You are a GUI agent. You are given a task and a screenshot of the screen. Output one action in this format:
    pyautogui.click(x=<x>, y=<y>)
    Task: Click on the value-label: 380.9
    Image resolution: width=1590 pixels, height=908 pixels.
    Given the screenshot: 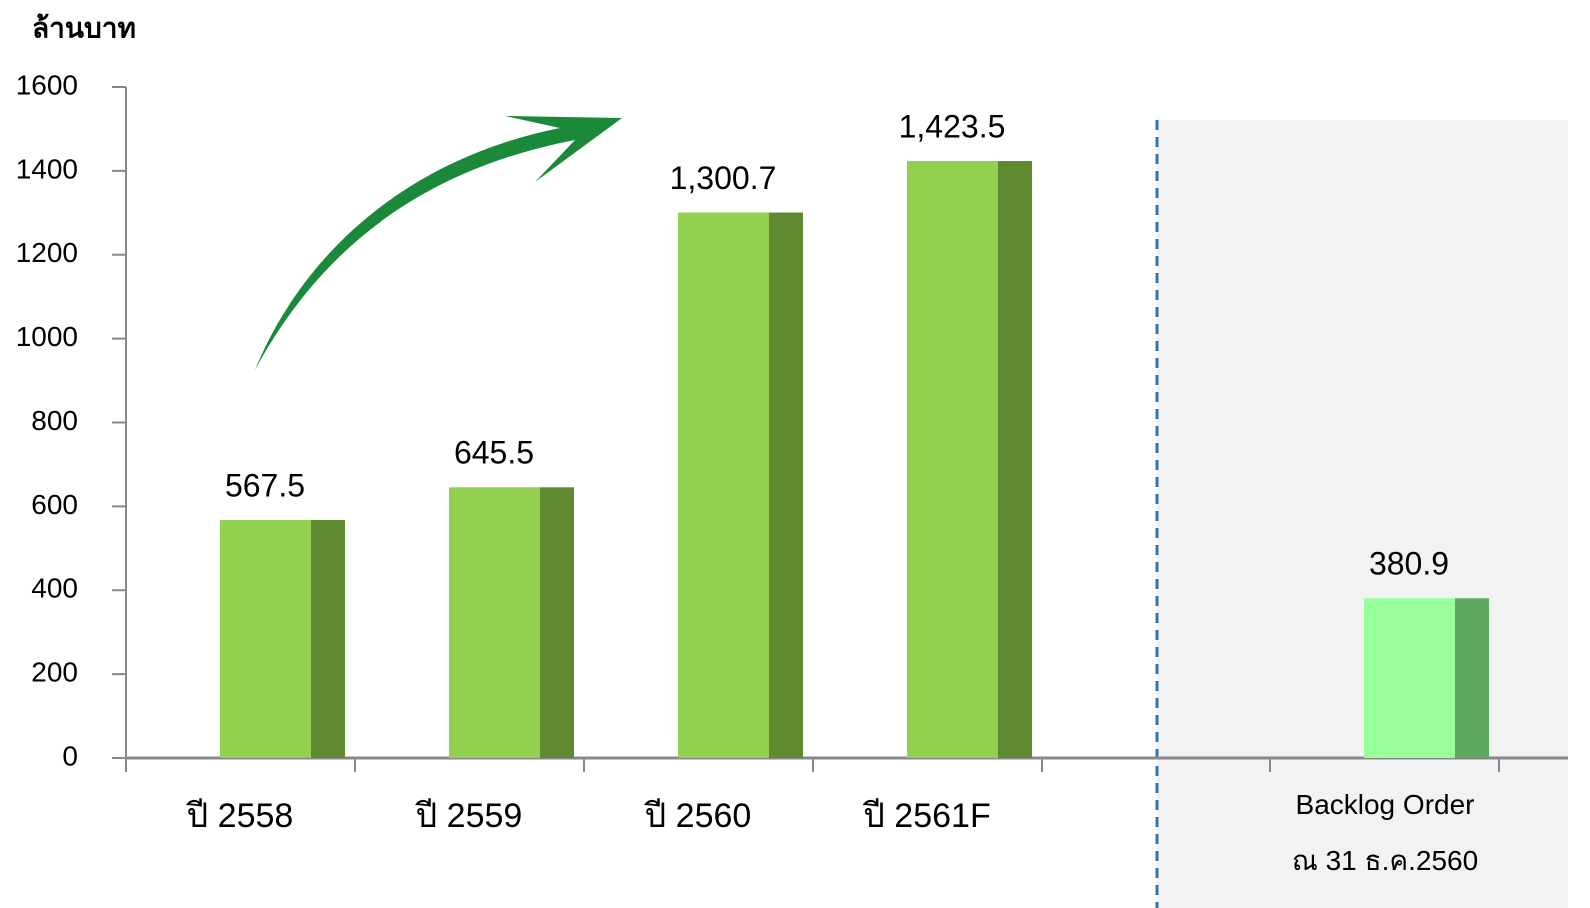 What is the action you would take?
    pyautogui.click(x=1409, y=564)
    